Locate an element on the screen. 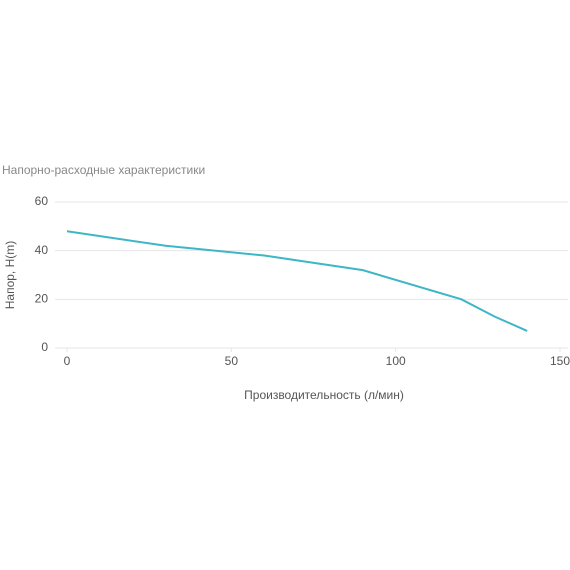 The width and height of the screenshot is (570, 570). y-tick-label: 40 is located at coordinates (42, 250).